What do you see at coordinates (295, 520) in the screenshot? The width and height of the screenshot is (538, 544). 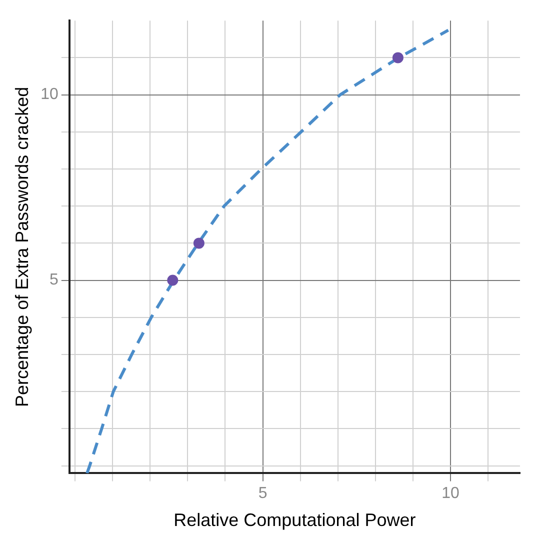 I see `x-axis-title: Relative Computational Power` at bounding box center [295, 520].